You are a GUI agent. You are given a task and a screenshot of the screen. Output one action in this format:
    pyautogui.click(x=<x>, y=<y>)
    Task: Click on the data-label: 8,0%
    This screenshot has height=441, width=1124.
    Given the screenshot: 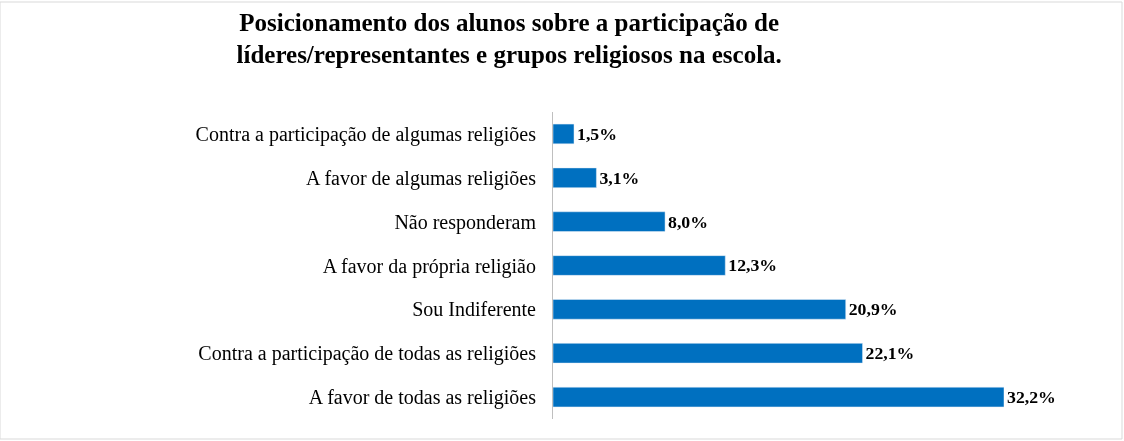 What is the action you would take?
    pyautogui.click(x=688, y=221)
    